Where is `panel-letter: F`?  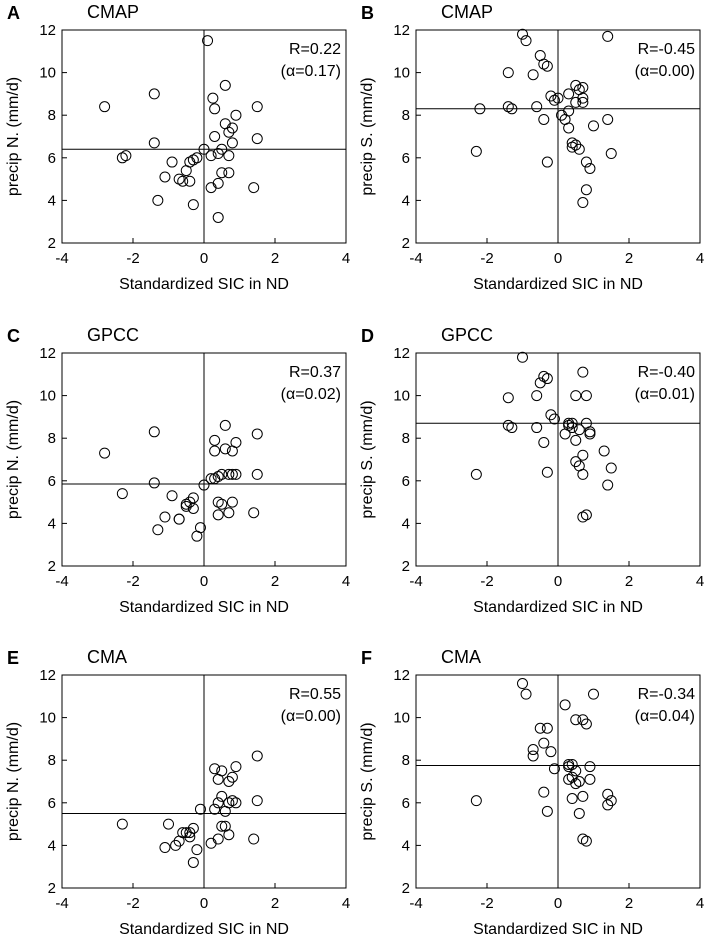 panel-letter: F is located at coordinates (366, 658).